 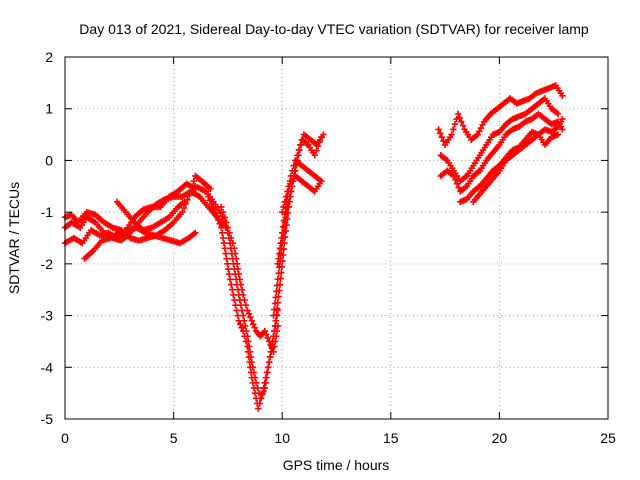 I want to click on y-tick-label: 0, so click(x=49, y=160).